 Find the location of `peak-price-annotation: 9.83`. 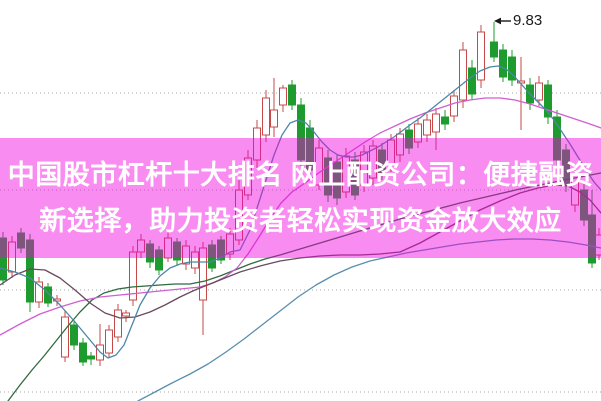

peak-price-annotation: 9.83 is located at coordinates (518, 21).